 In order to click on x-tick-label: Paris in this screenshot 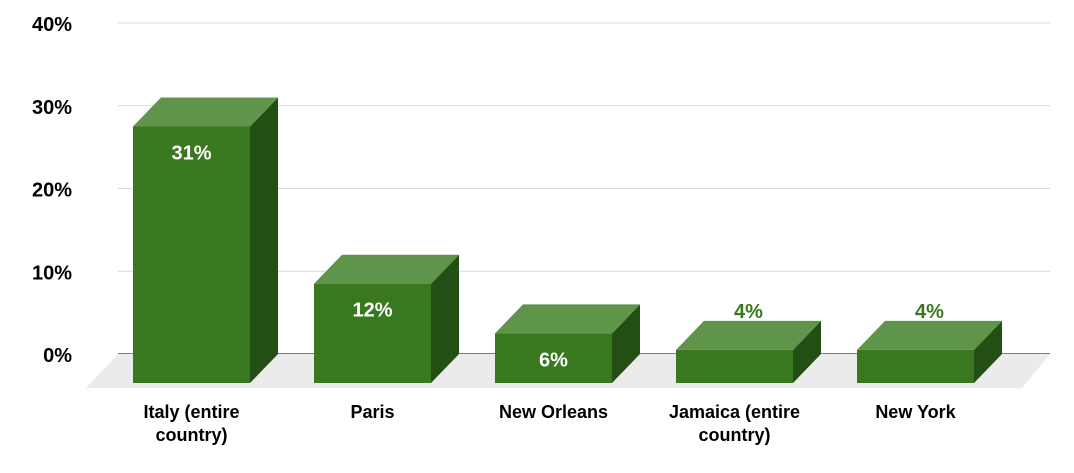, I will do `click(372, 412)`.